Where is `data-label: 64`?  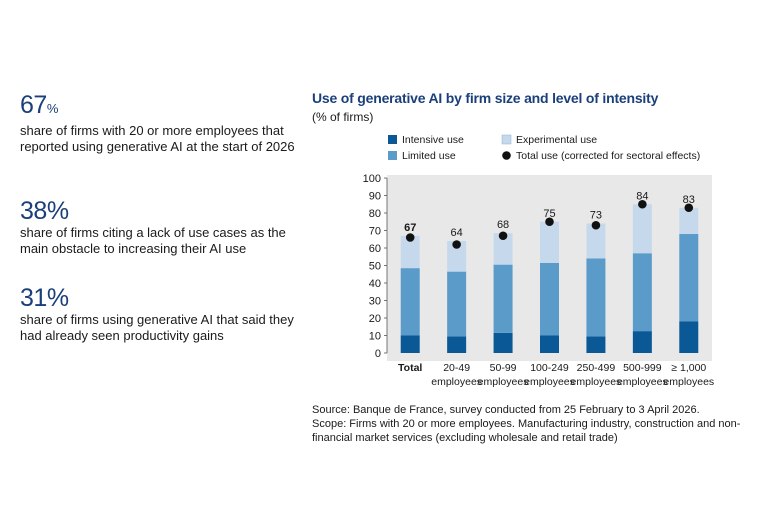 data-label: 64 is located at coordinates (457, 233).